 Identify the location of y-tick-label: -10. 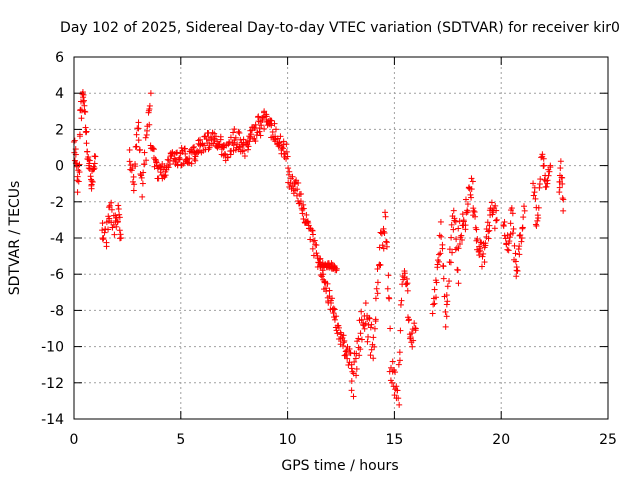
(52, 348).